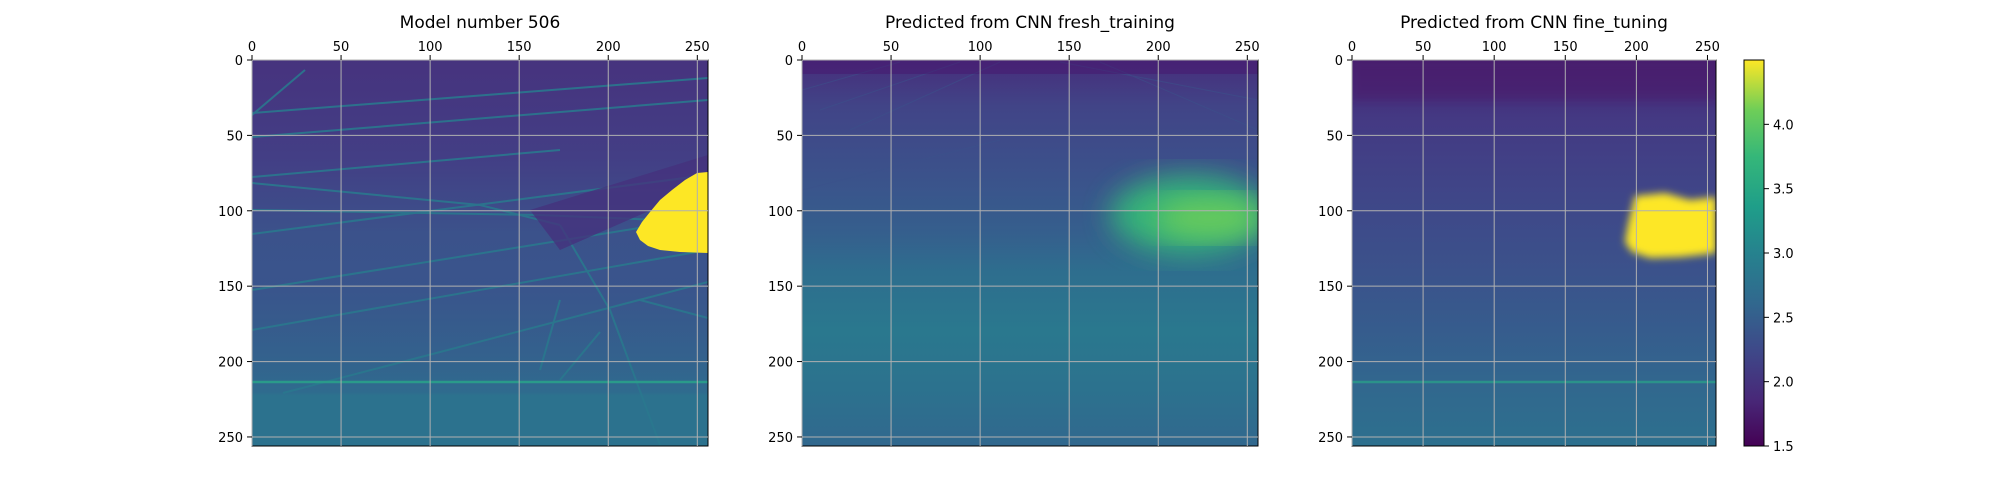  I want to click on colorbar: 1.5 2.0 2.5 3.0 3.5 4.0, so click(1768, 257).